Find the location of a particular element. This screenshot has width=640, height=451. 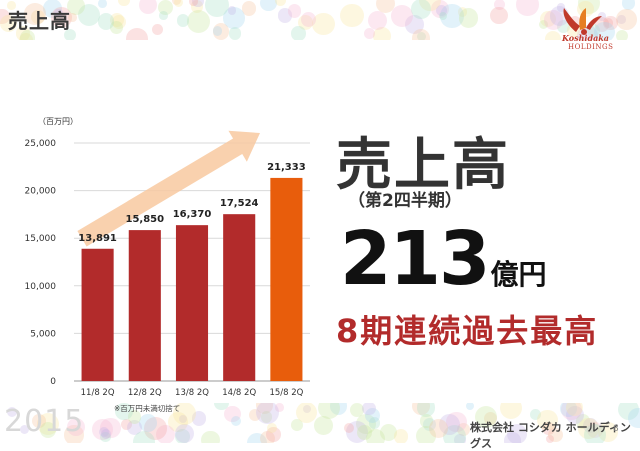

headline-amount: 213億円 is located at coordinates (443, 259).